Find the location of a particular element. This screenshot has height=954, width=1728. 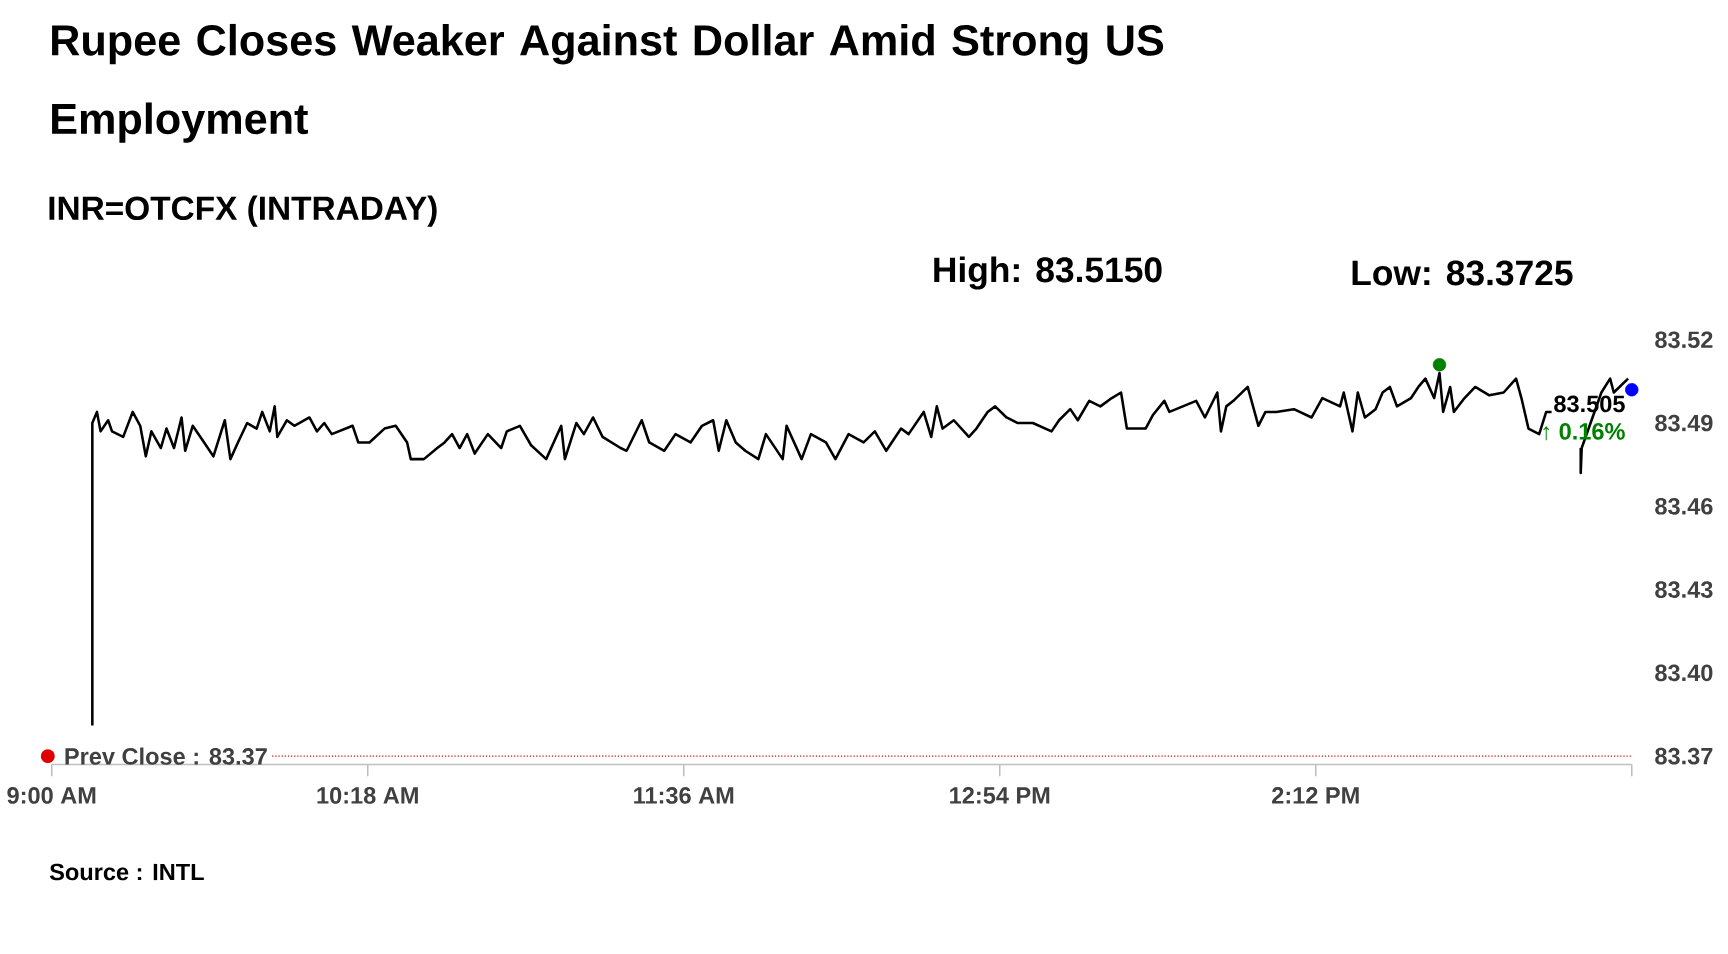

x-tick-label: 11:36 AM is located at coordinates (684, 795).